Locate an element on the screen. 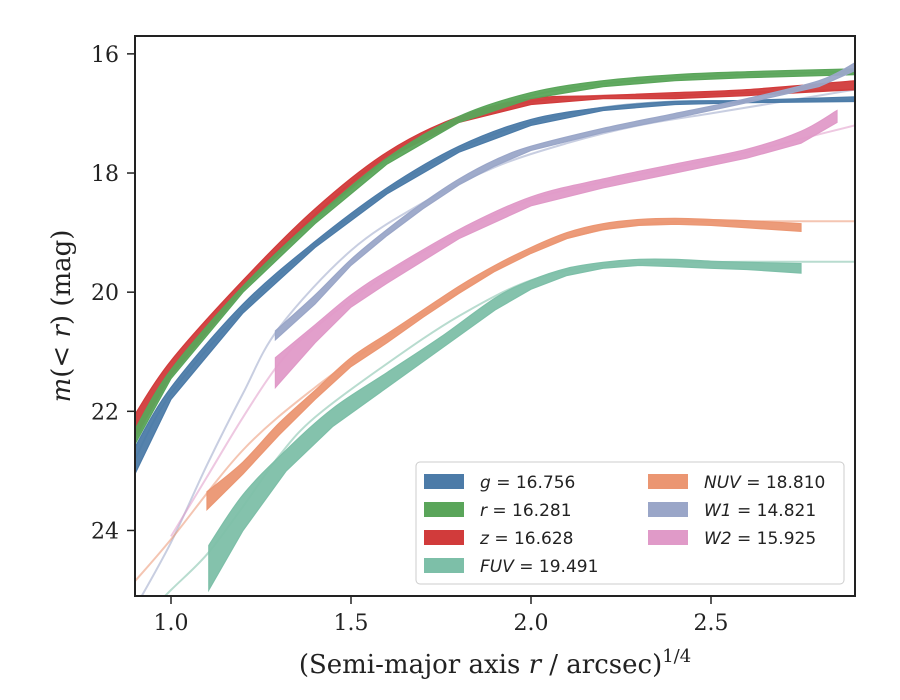 This screenshot has width=900, height=700. legend-swatch-z is located at coordinates (444, 537).